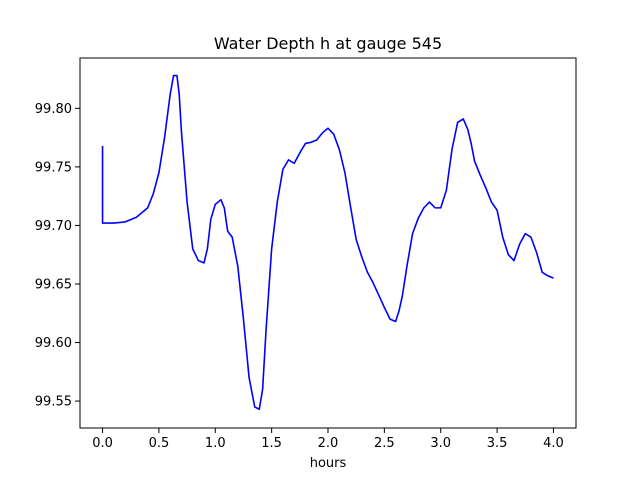 This screenshot has width=640, height=480. Describe the element at coordinates (159, 443) in the screenshot. I see `x-tick-label: 0.5` at that location.